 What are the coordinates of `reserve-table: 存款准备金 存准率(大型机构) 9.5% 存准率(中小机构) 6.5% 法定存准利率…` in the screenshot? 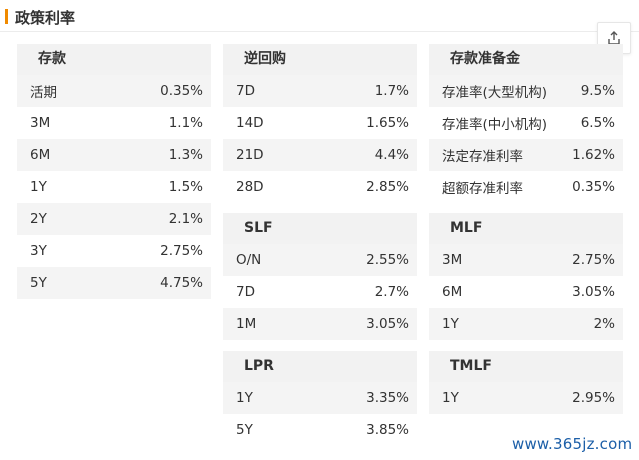 It's located at (526, 123).